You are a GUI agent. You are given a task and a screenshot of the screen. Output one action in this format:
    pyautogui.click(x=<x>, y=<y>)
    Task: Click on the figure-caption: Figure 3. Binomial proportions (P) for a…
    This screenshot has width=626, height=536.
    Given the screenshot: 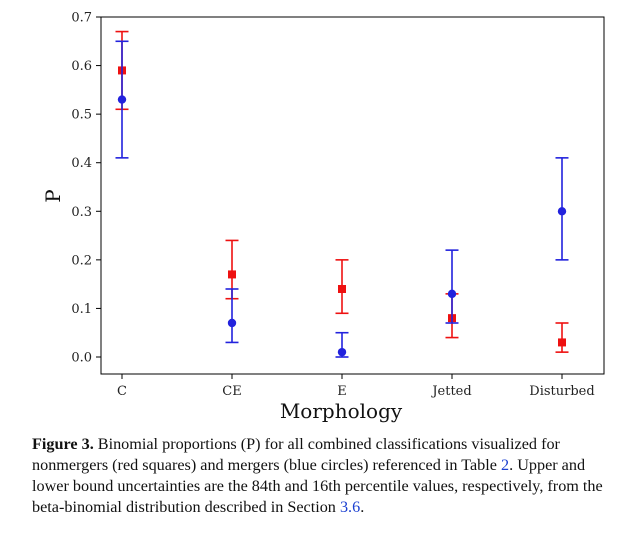 What is the action you would take?
    pyautogui.click(x=322, y=476)
    